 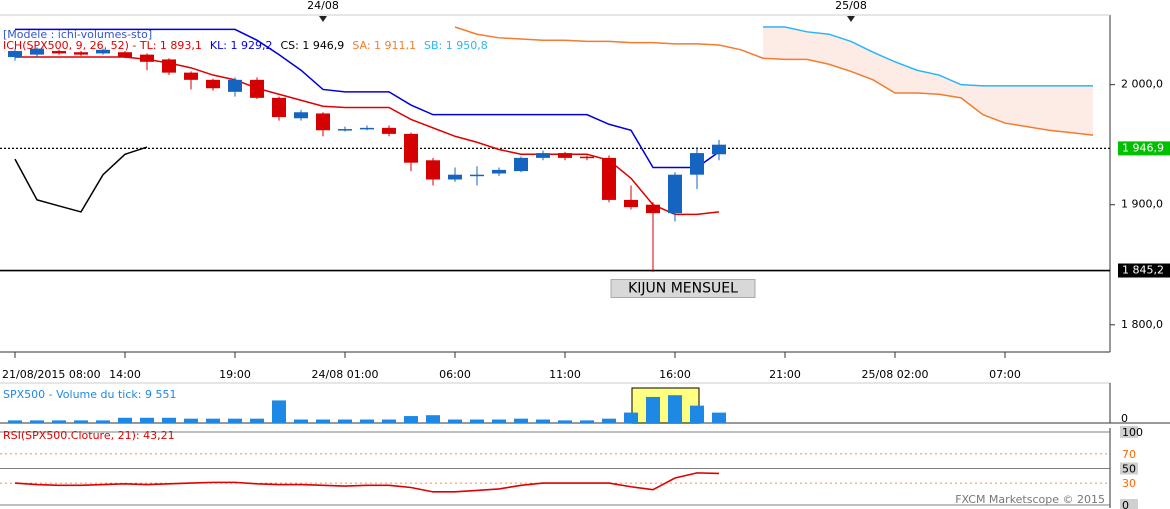 I want to click on level-label: 1 845,2, so click(x=1143, y=270).